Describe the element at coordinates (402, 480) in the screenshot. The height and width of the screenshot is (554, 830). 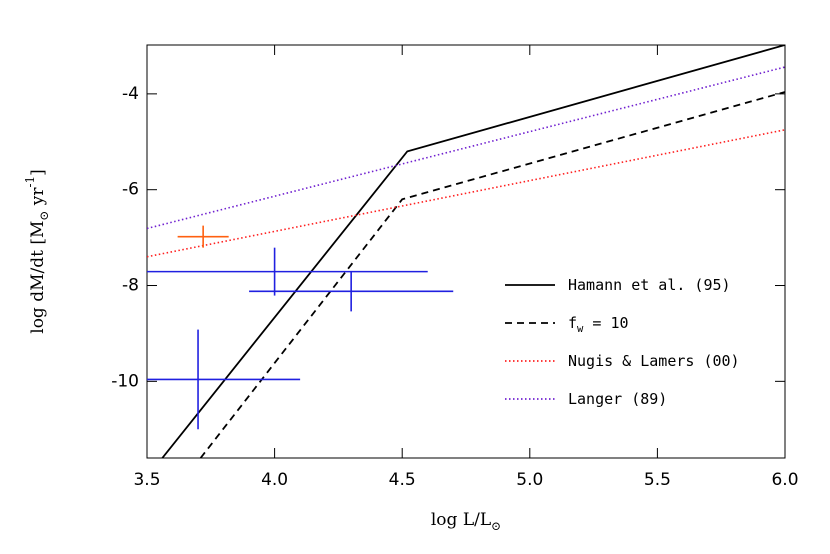
I see `x-tick-label: 4.5` at that location.